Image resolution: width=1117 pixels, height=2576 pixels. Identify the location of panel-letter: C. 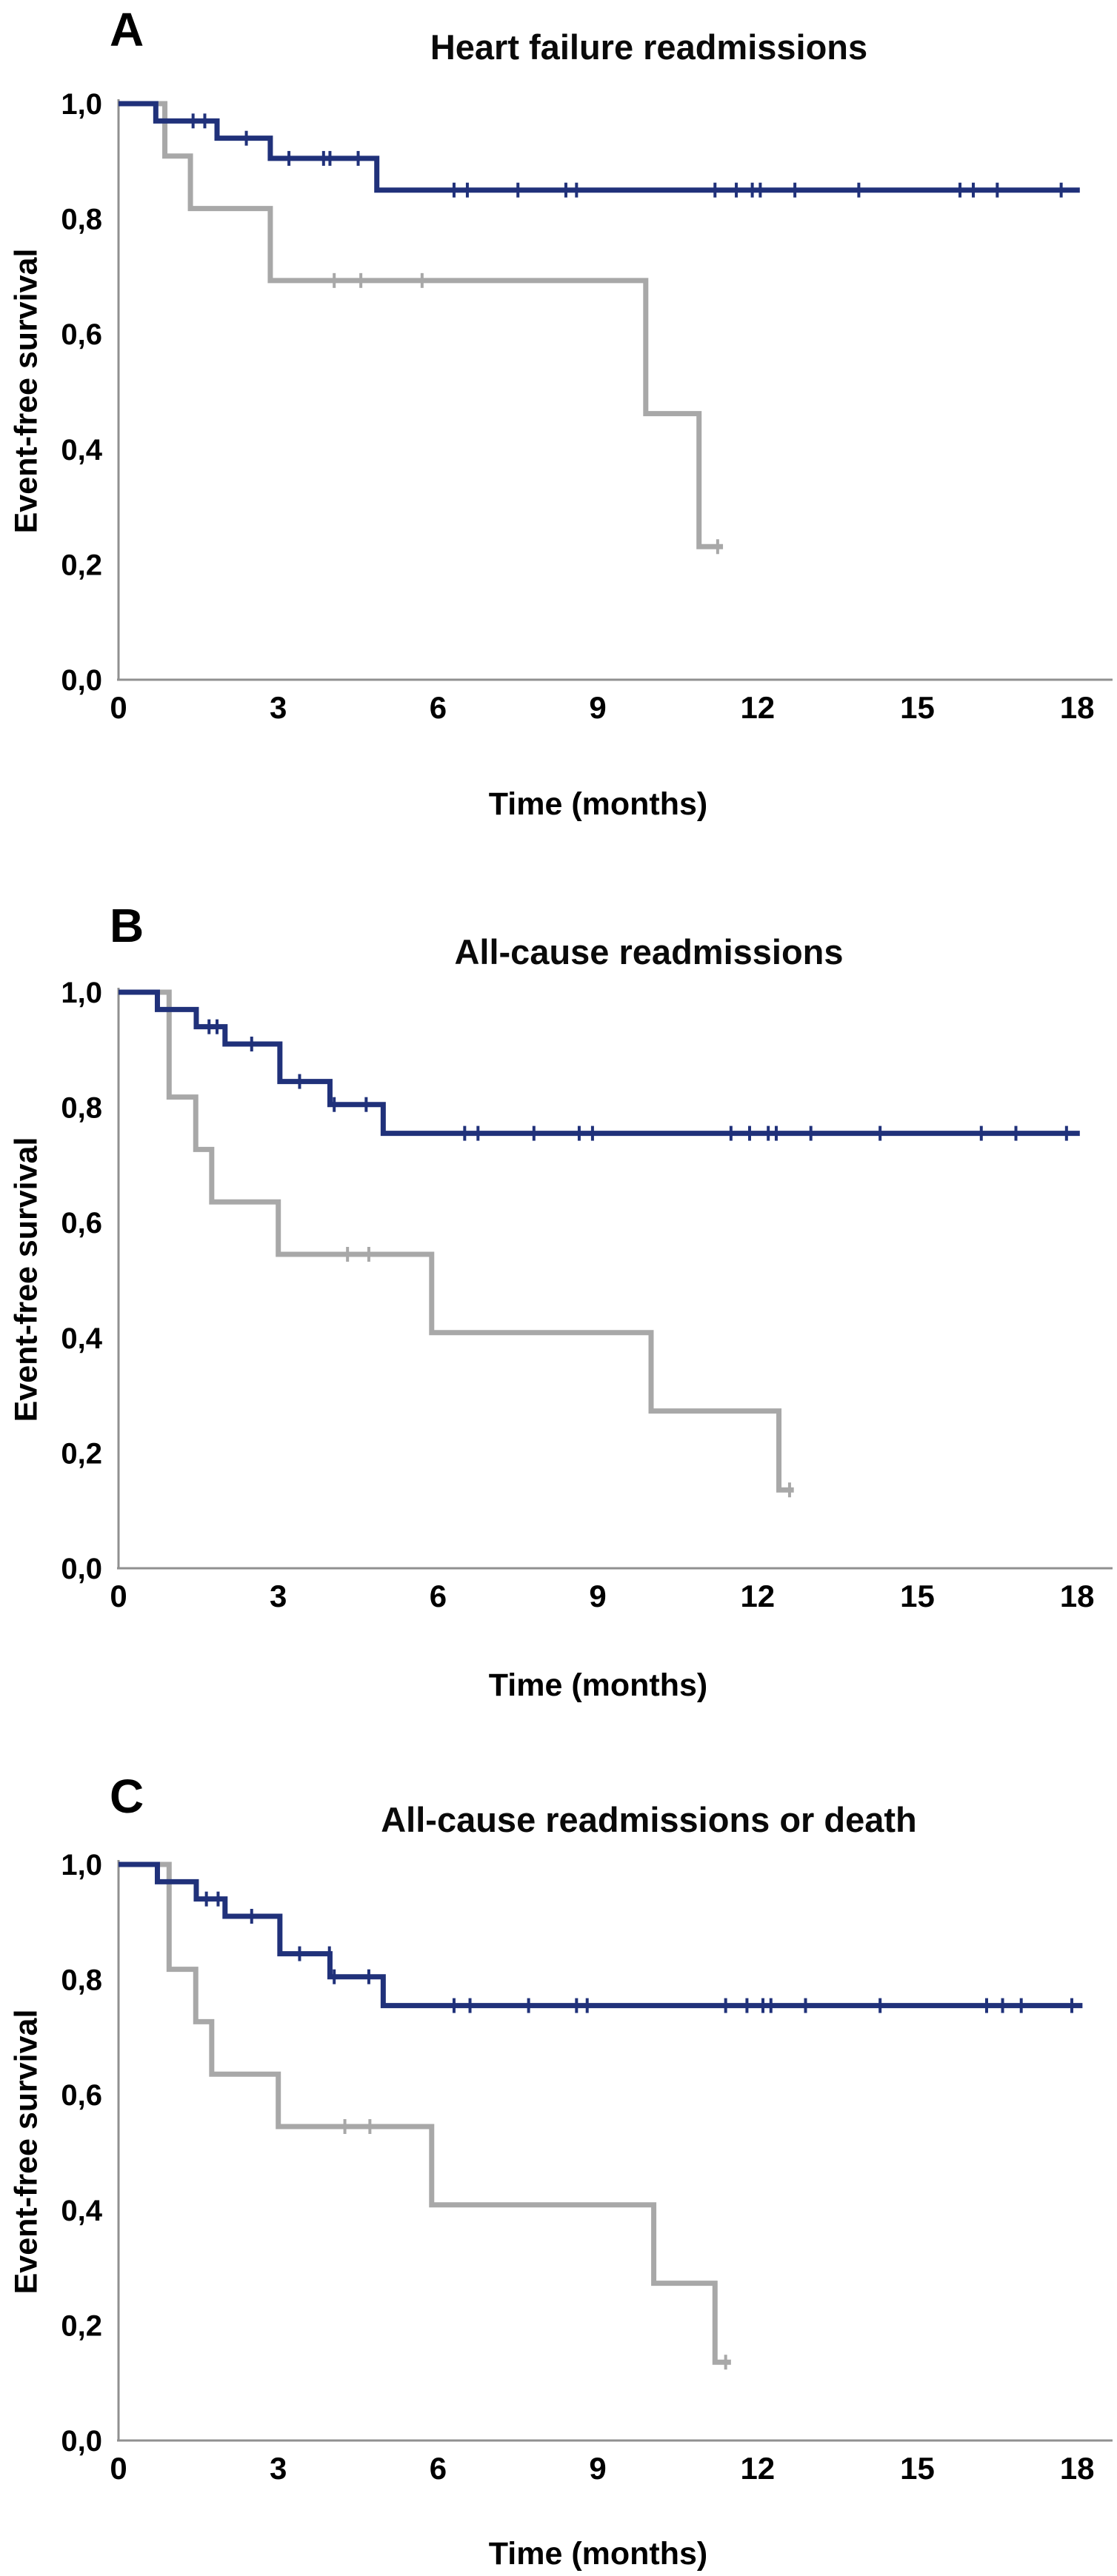
(127, 1797).